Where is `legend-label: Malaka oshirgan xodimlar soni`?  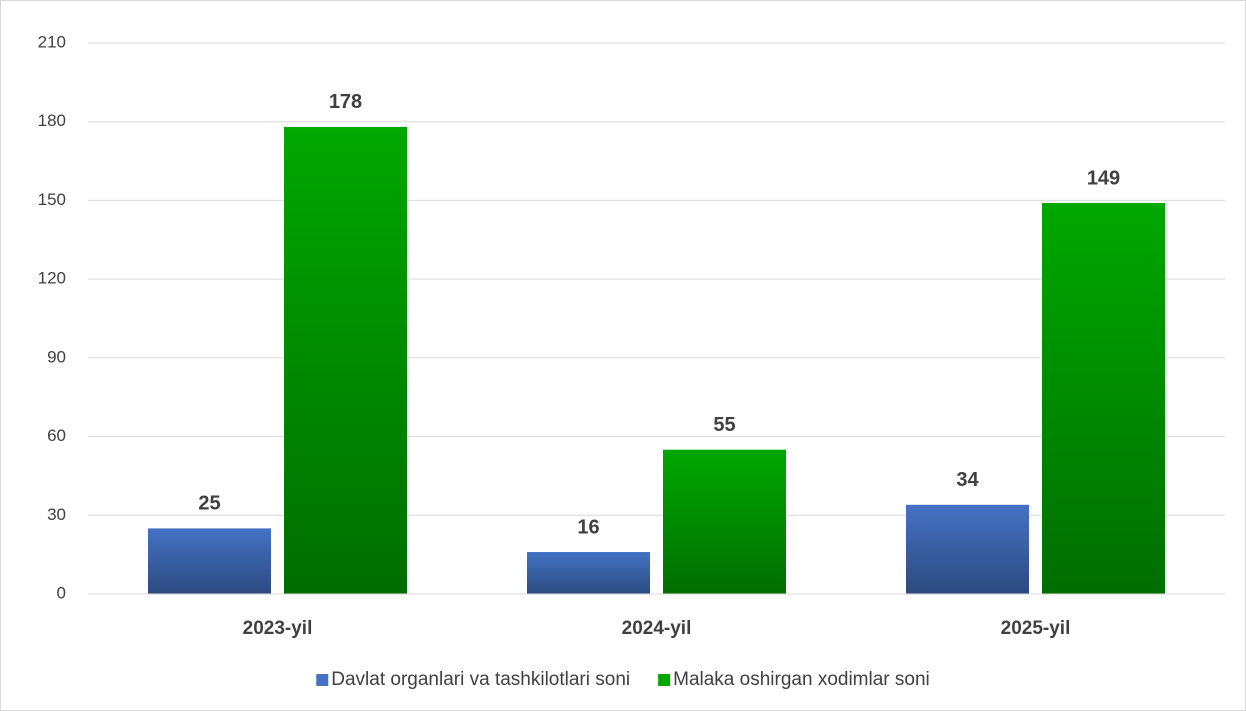
legend-label: Malaka oshirgan xodimlar soni is located at coordinates (801, 679).